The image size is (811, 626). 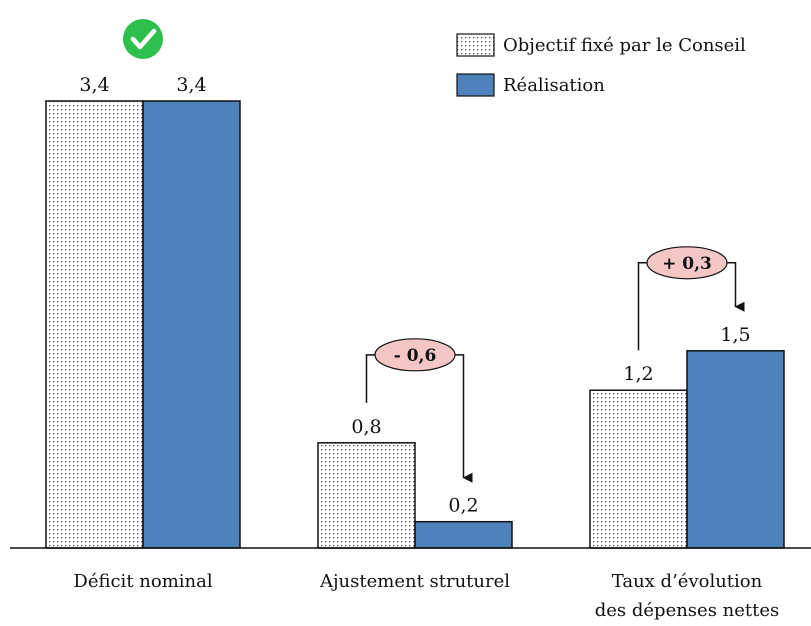 What do you see at coordinates (142, 581) in the screenshot?
I see `category-label: Déficit nominal` at bounding box center [142, 581].